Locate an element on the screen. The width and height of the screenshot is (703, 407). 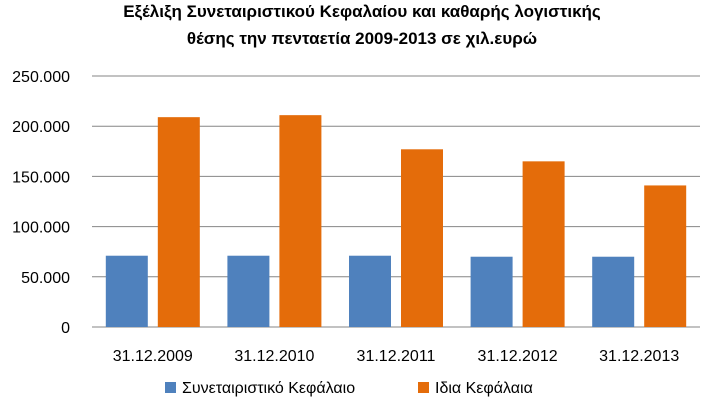
y-tick-label: 100.000 is located at coordinates (41, 228).